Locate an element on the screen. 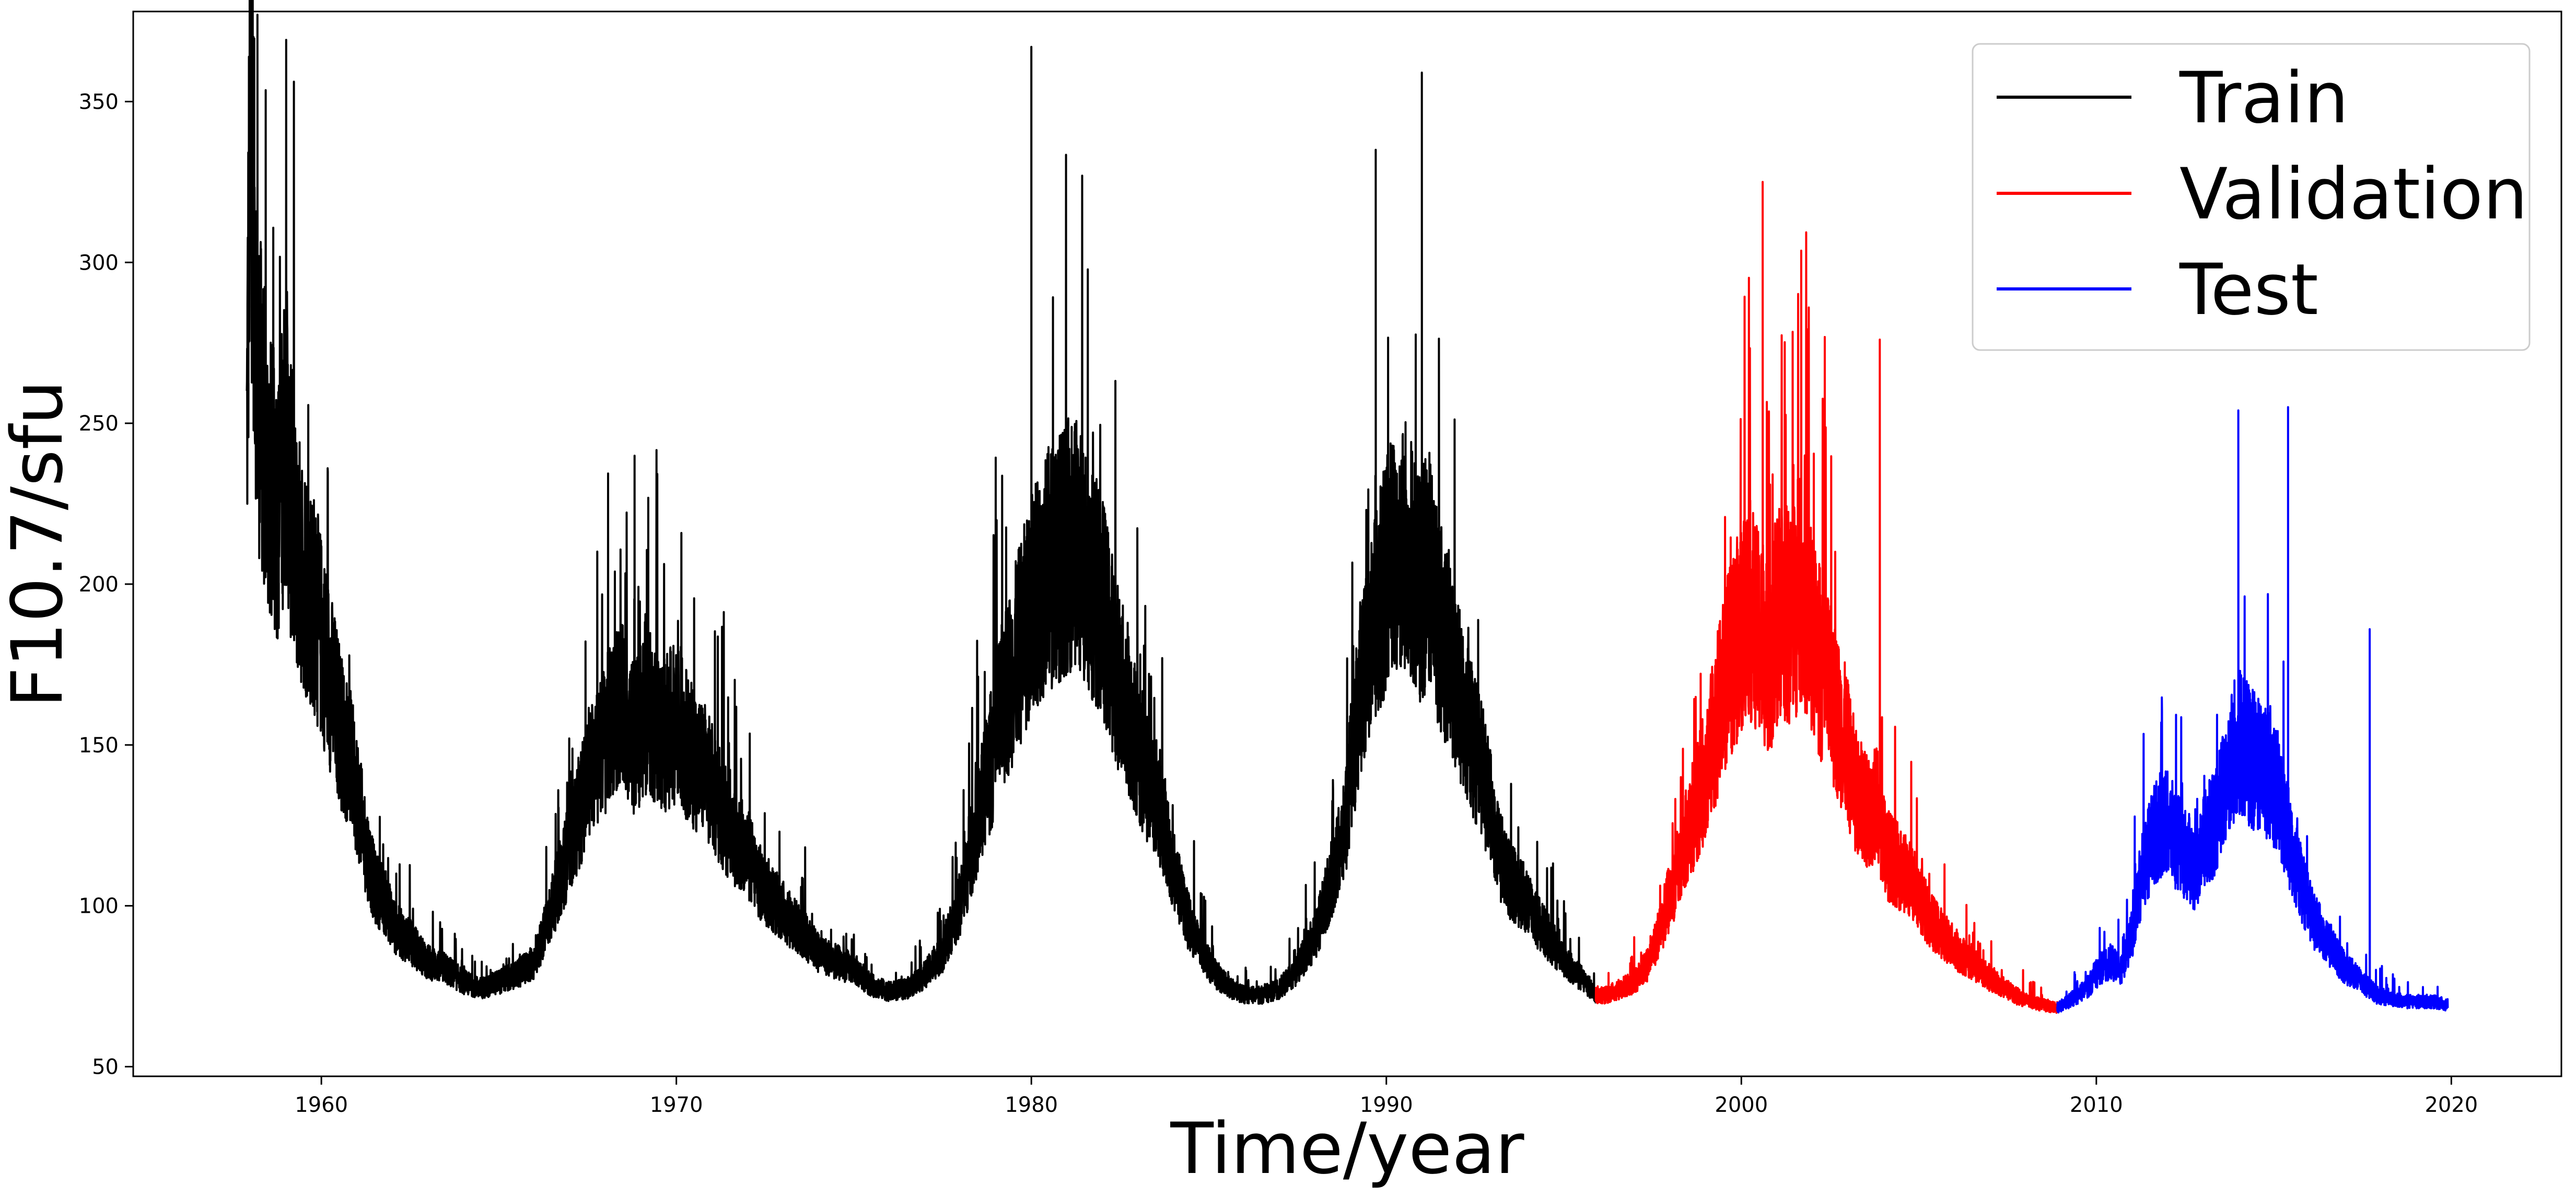 The width and height of the screenshot is (2576, 1197). x-tick-label: 1970 is located at coordinates (676, 1105).